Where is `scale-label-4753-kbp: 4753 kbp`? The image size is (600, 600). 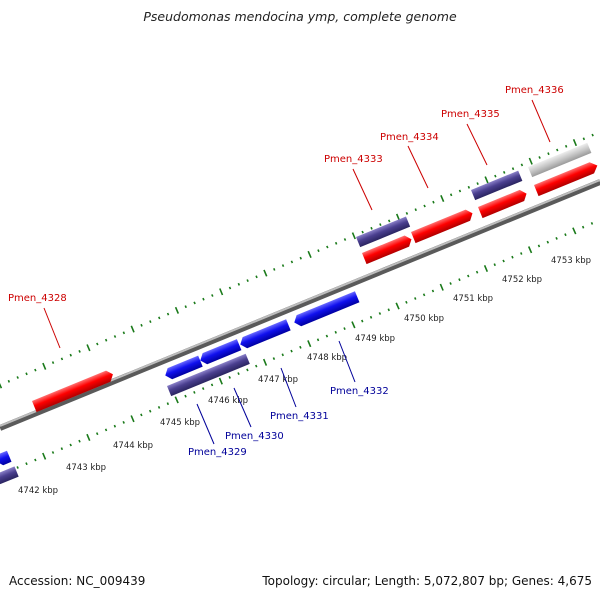
scale-label-4753-kbp: 4753 kbp is located at coordinates (571, 261).